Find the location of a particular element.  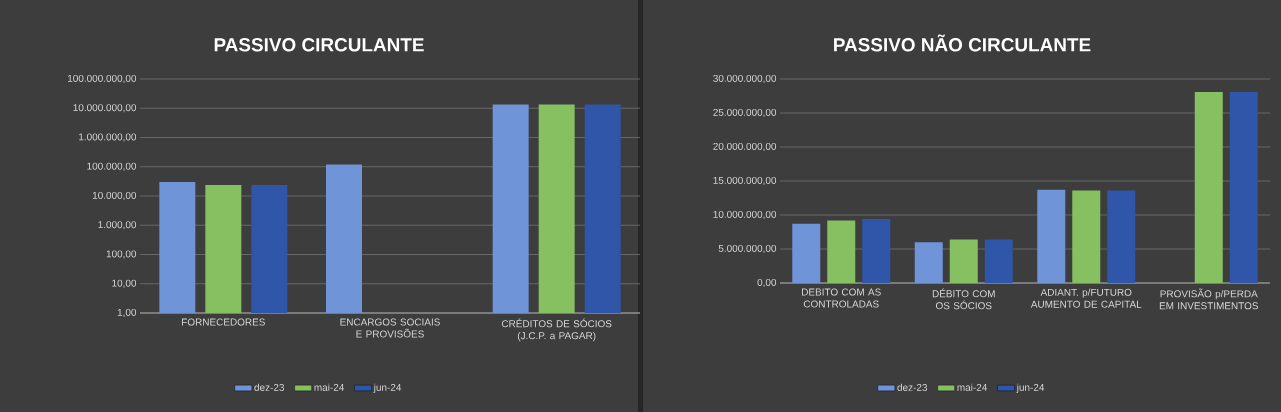

x-tick-label: ADIANT. p/FUTURO AUMENTO DE CAPITAL is located at coordinates (1086, 298).